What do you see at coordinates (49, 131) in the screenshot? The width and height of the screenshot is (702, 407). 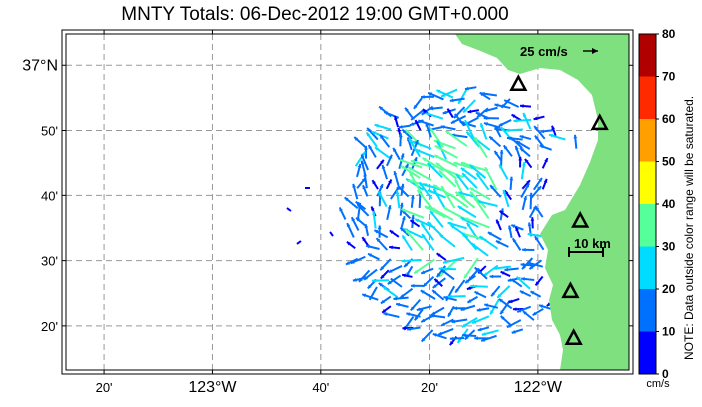 I see `lat-tick-label: 50'` at bounding box center [49, 131].